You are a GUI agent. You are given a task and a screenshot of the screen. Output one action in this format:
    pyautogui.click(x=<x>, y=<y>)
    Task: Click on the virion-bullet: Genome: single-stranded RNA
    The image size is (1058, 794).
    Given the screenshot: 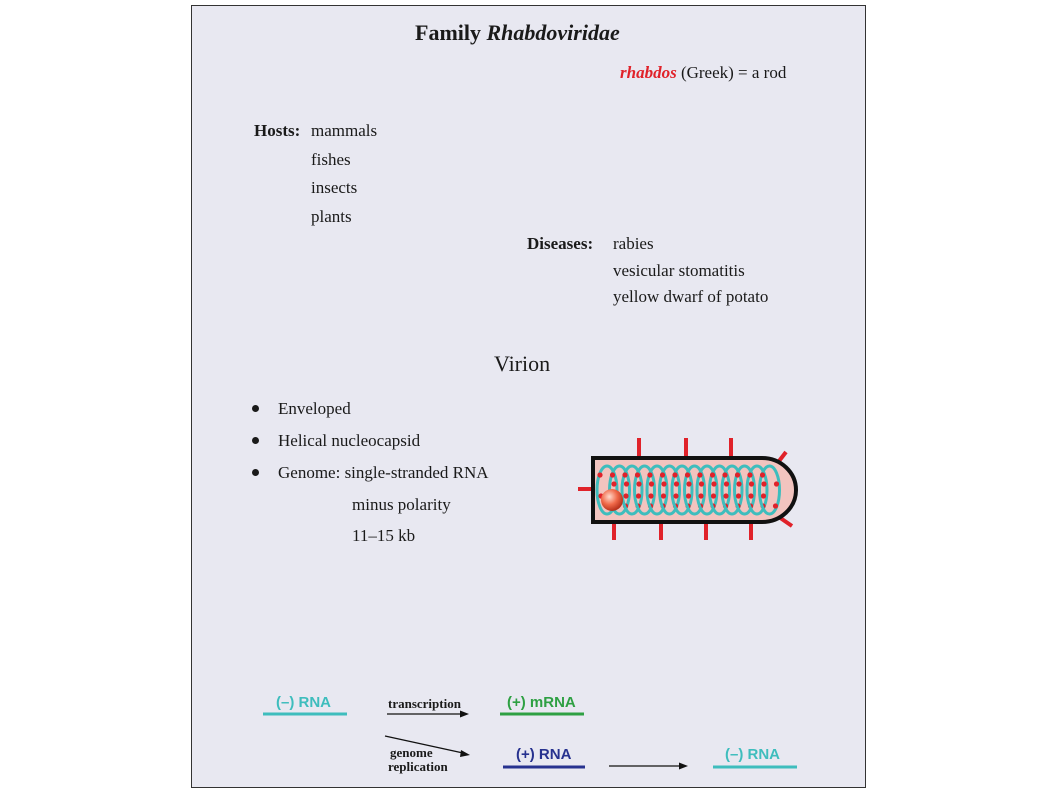 What is the action you would take?
    pyautogui.click(x=383, y=472)
    